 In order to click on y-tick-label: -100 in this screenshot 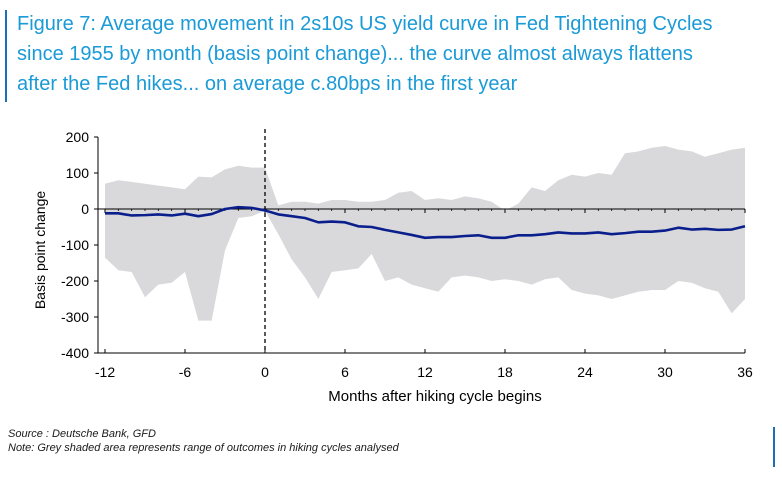, I will do `click(75, 245)`.